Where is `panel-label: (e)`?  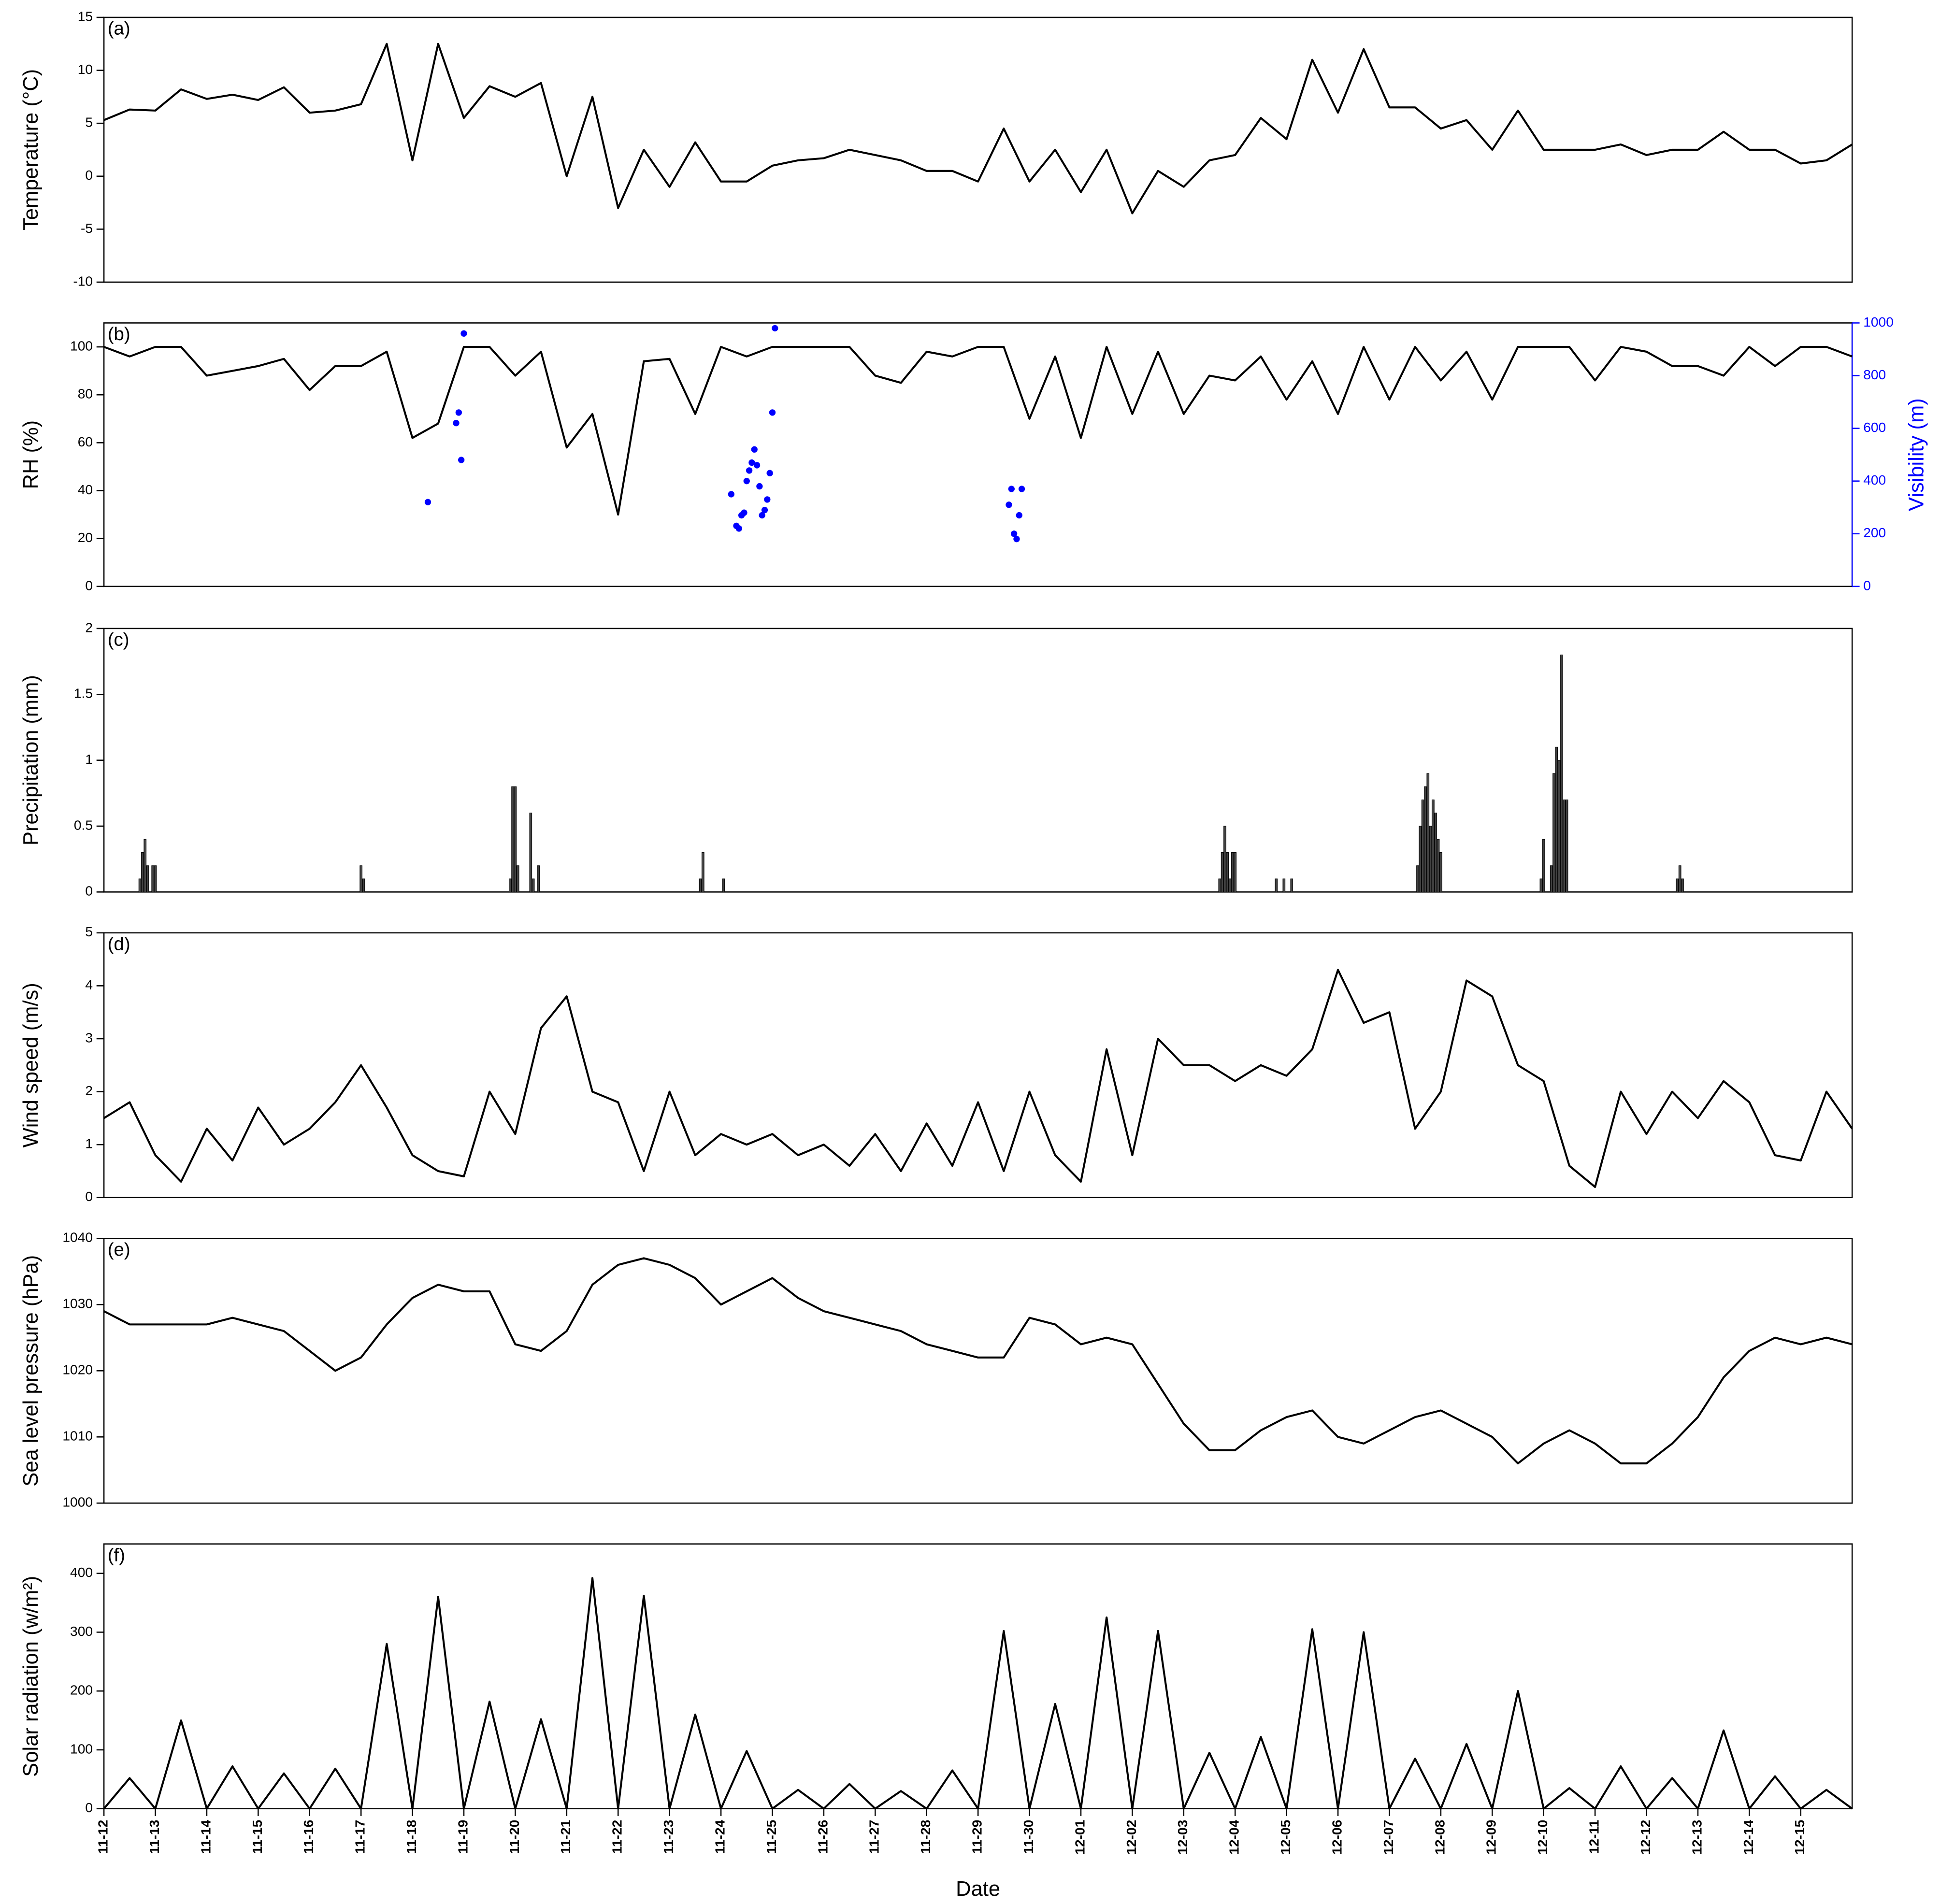 panel-label: (e) is located at coordinates (119, 1249).